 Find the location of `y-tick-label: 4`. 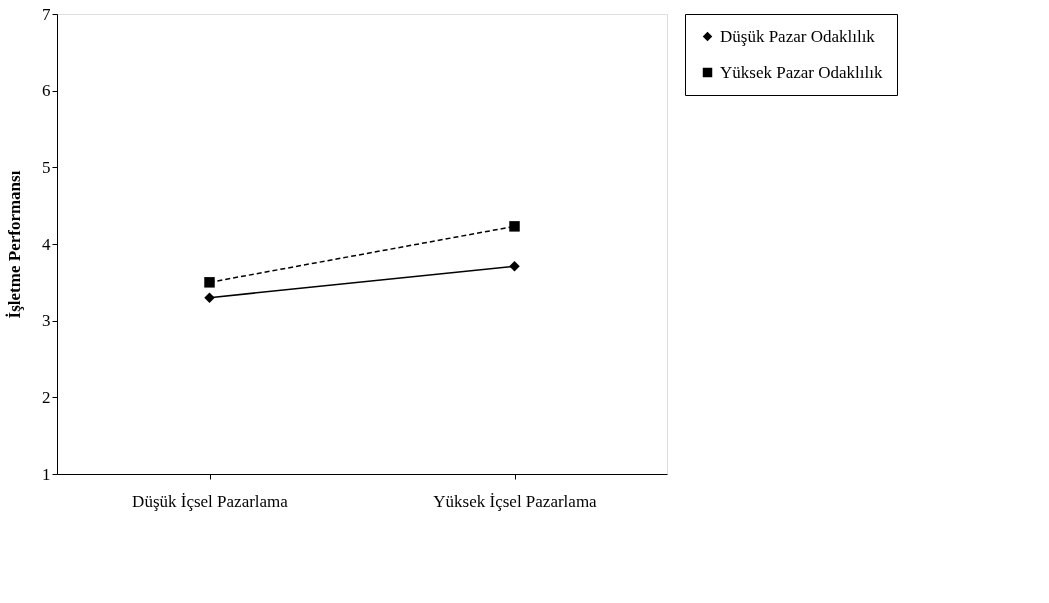

y-tick-label: 4 is located at coordinates (46, 244).